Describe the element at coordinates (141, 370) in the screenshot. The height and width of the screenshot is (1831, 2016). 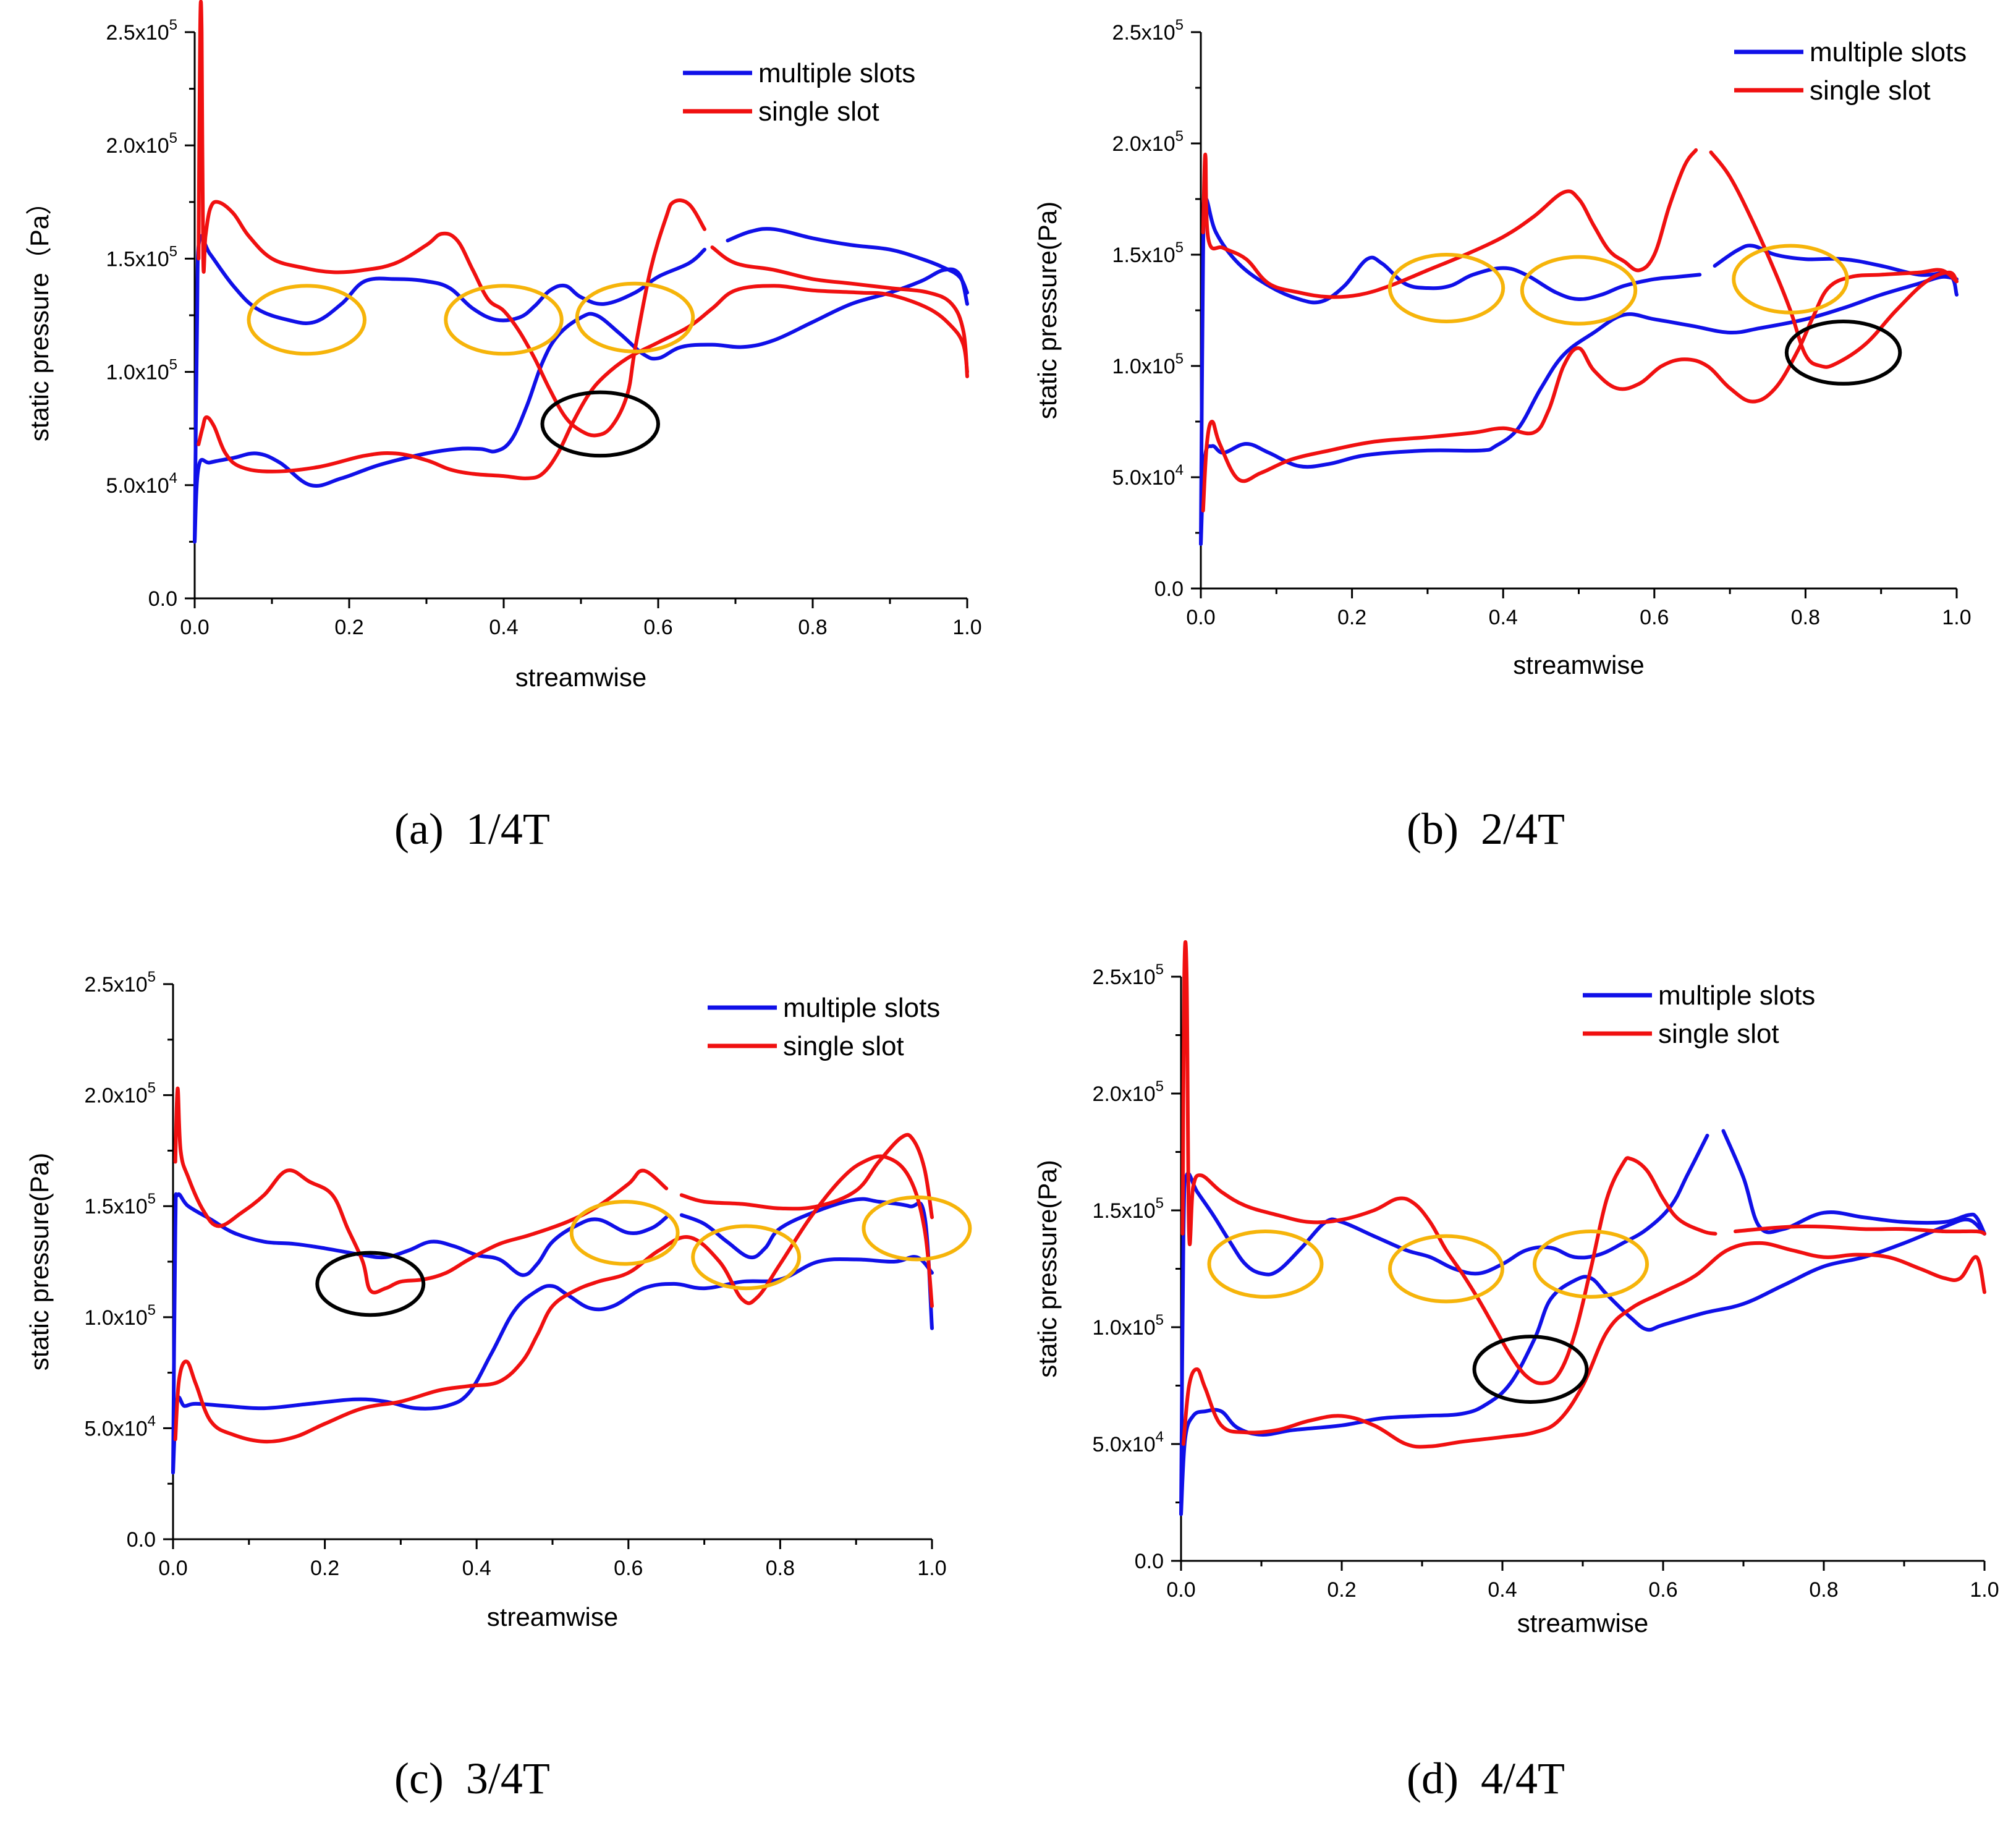
I see `y-tick-label: 1.0x10⁵` at that location.